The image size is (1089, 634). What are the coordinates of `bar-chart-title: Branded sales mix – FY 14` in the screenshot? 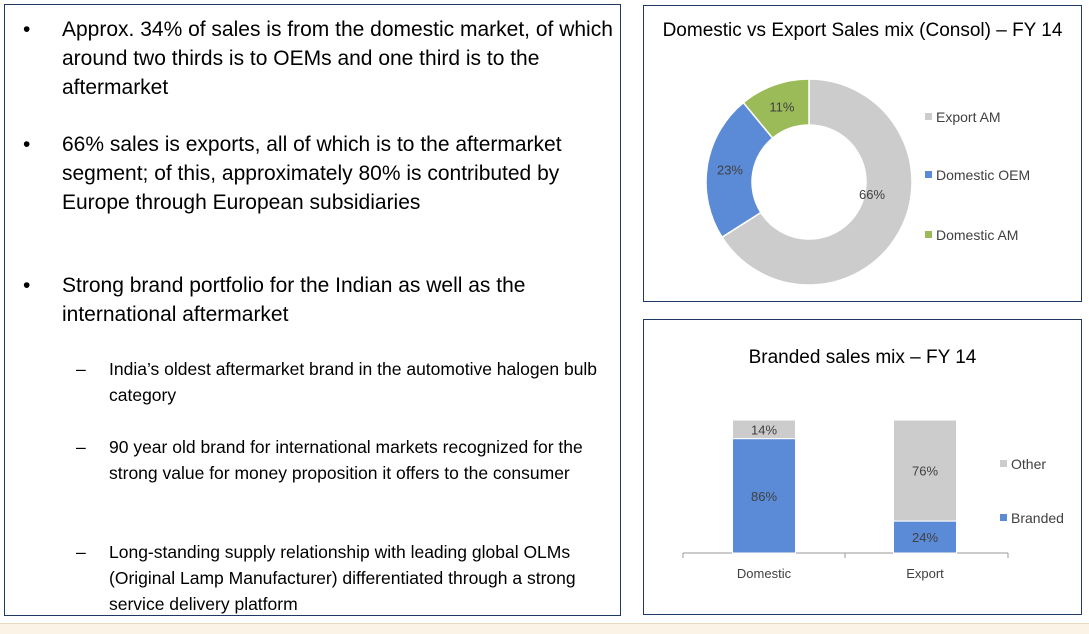 It's located at (862, 357).